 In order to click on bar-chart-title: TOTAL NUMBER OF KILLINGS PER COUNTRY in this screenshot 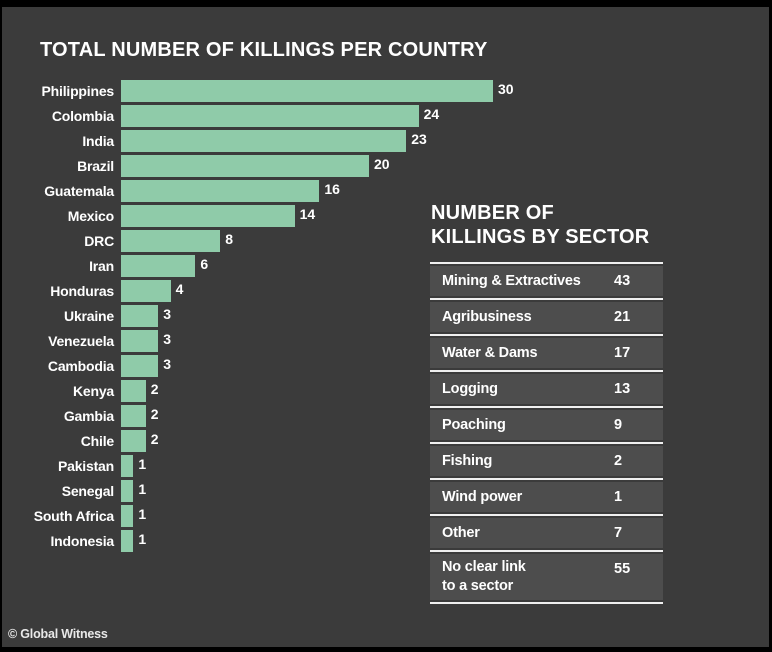, I will do `click(264, 50)`.